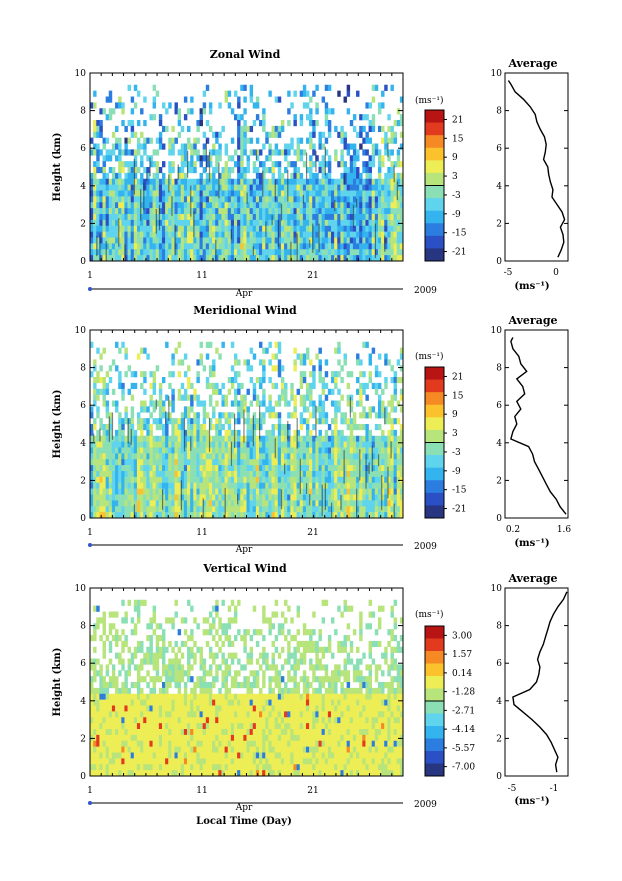 The image size is (622, 881). What do you see at coordinates (244, 550) in the screenshot?
I see `month-label: Apr` at bounding box center [244, 550].